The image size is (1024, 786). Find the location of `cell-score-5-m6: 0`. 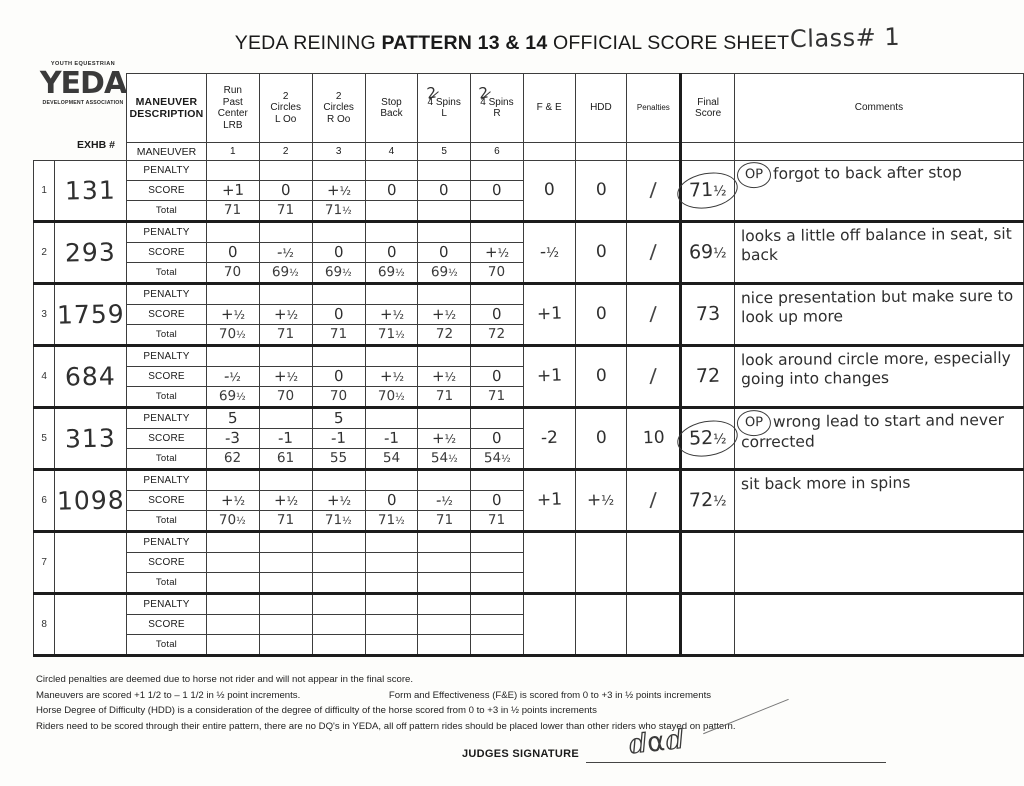

cell-score-5-m6: 0 is located at coordinates (497, 438).